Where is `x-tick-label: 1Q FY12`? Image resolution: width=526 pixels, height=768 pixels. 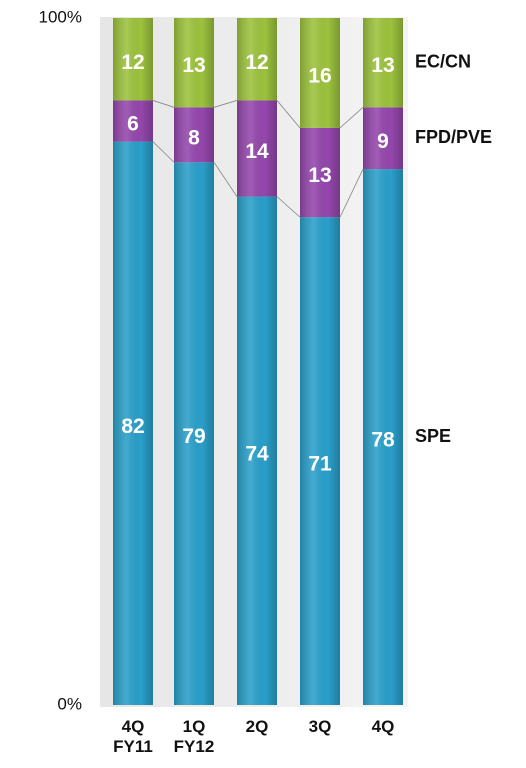 x-tick-label: 1Q FY12 is located at coordinates (194, 736).